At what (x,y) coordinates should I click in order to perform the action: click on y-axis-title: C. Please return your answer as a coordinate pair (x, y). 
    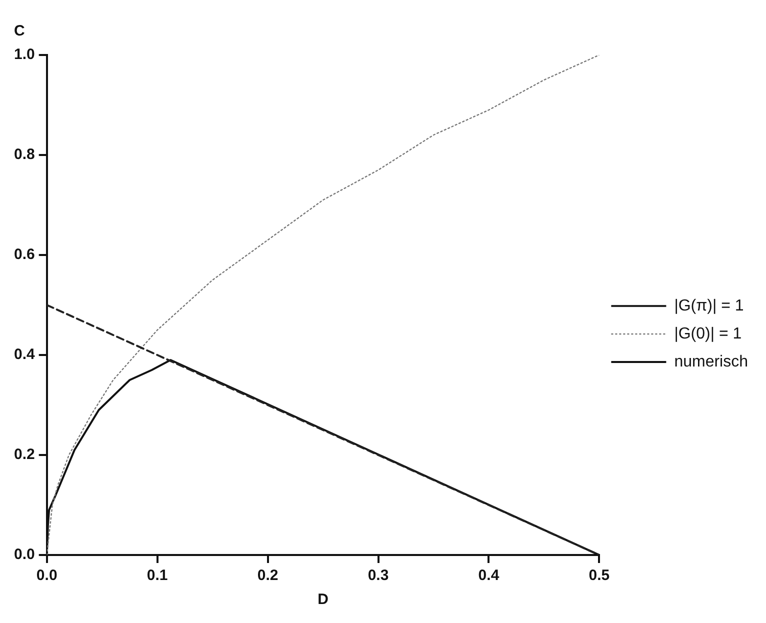
    Looking at the image, I should click on (19, 31).